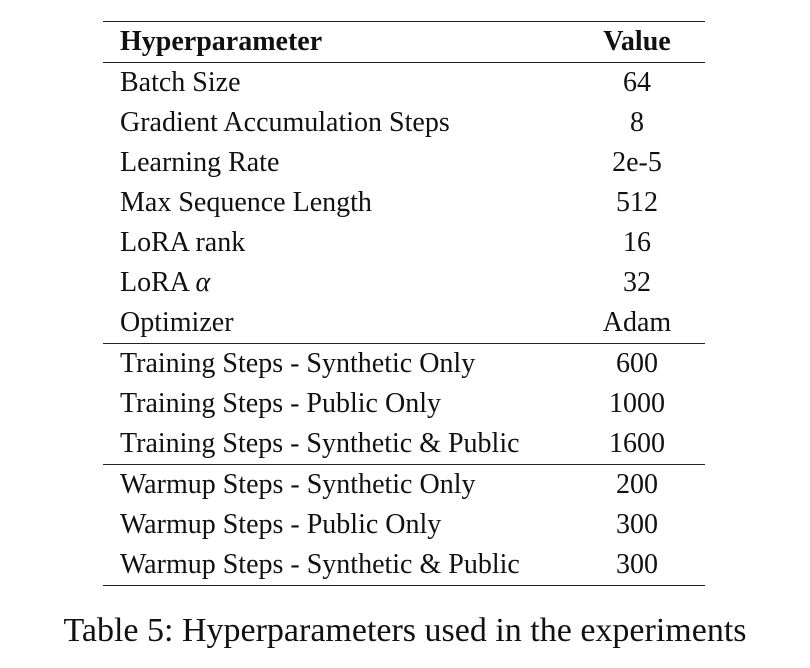 The height and width of the screenshot is (668, 810). Describe the element at coordinates (336, 363) in the screenshot. I see `row-name: Training Steps - Synthetic Only` at that location.